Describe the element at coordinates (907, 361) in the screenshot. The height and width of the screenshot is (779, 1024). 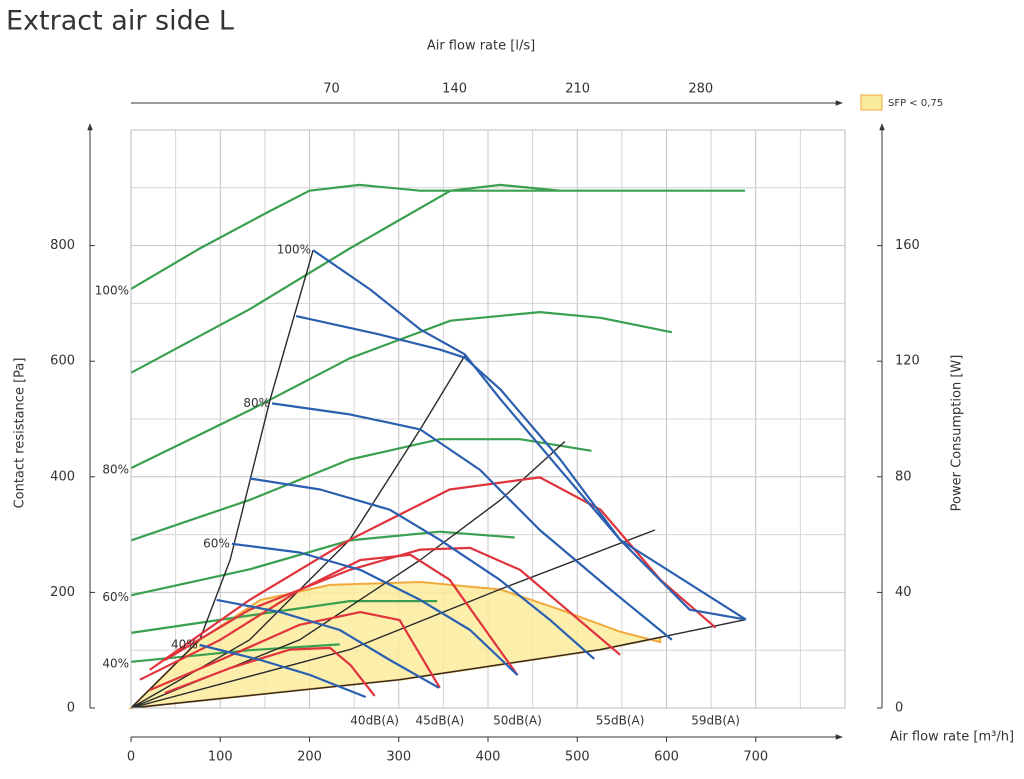
I see `y2-tick-label: 120` at that location.